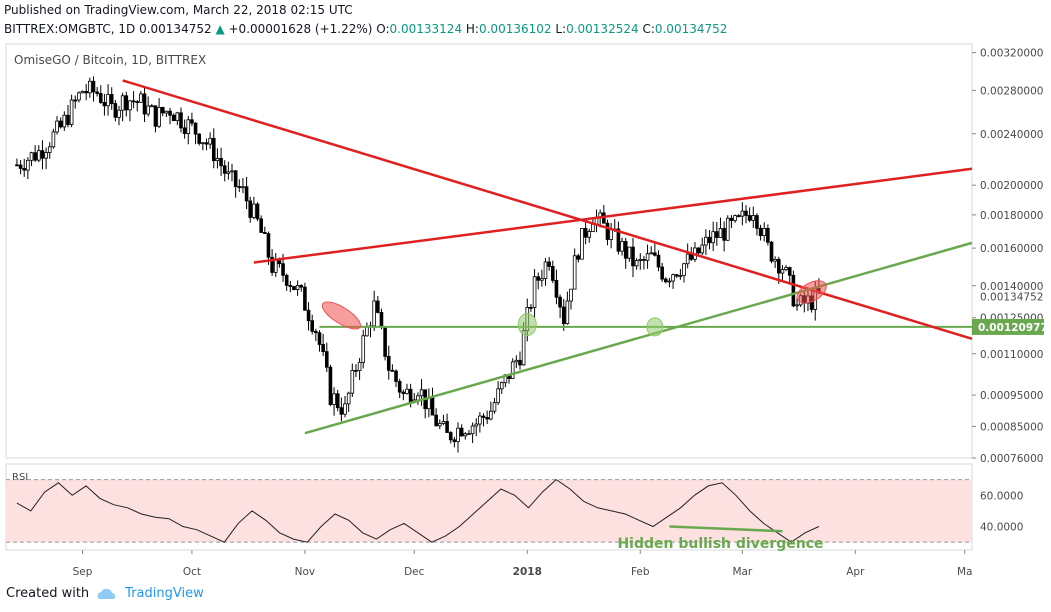  I want to click on y-tick-label: 0.00240000, so click(1011, 135).